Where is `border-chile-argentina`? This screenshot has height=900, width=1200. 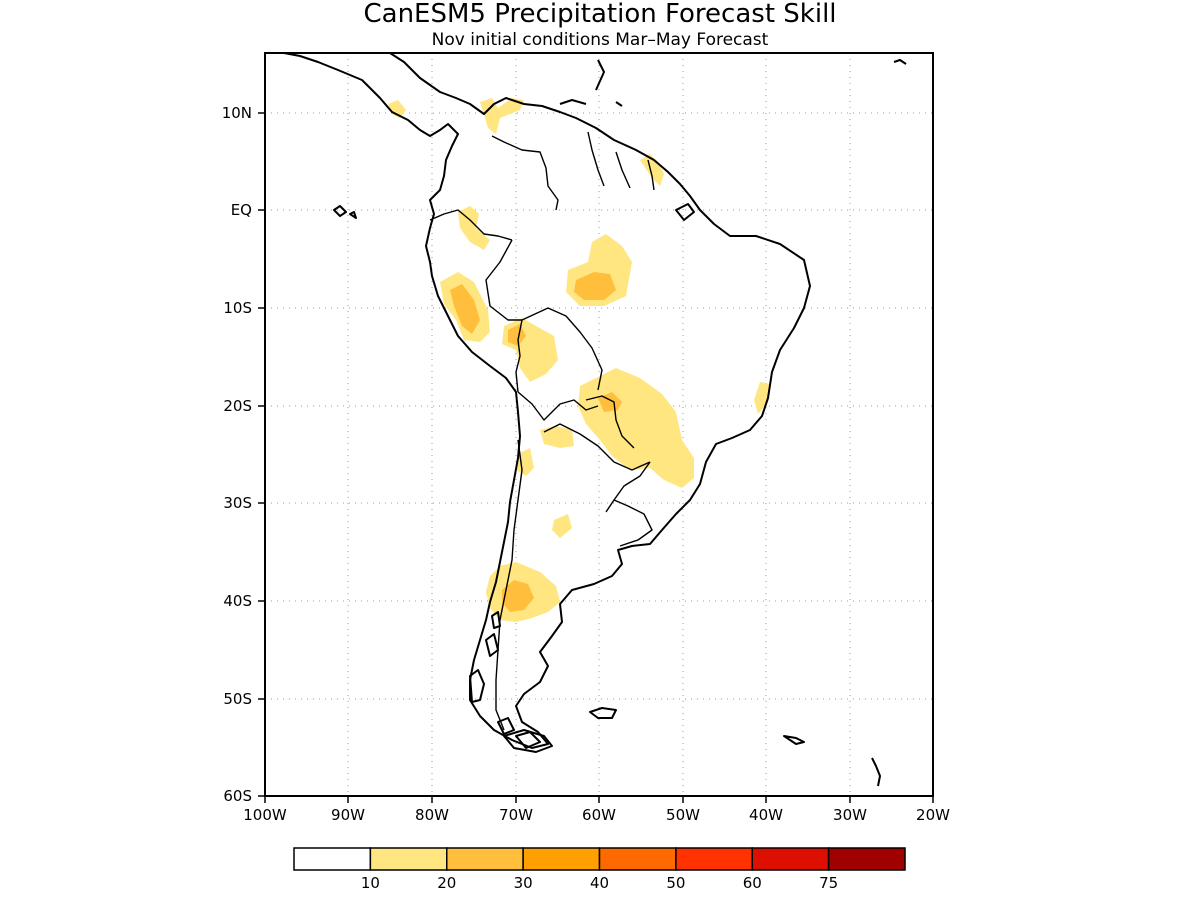
border-chile-argentina is located at coordinates (509, 585).